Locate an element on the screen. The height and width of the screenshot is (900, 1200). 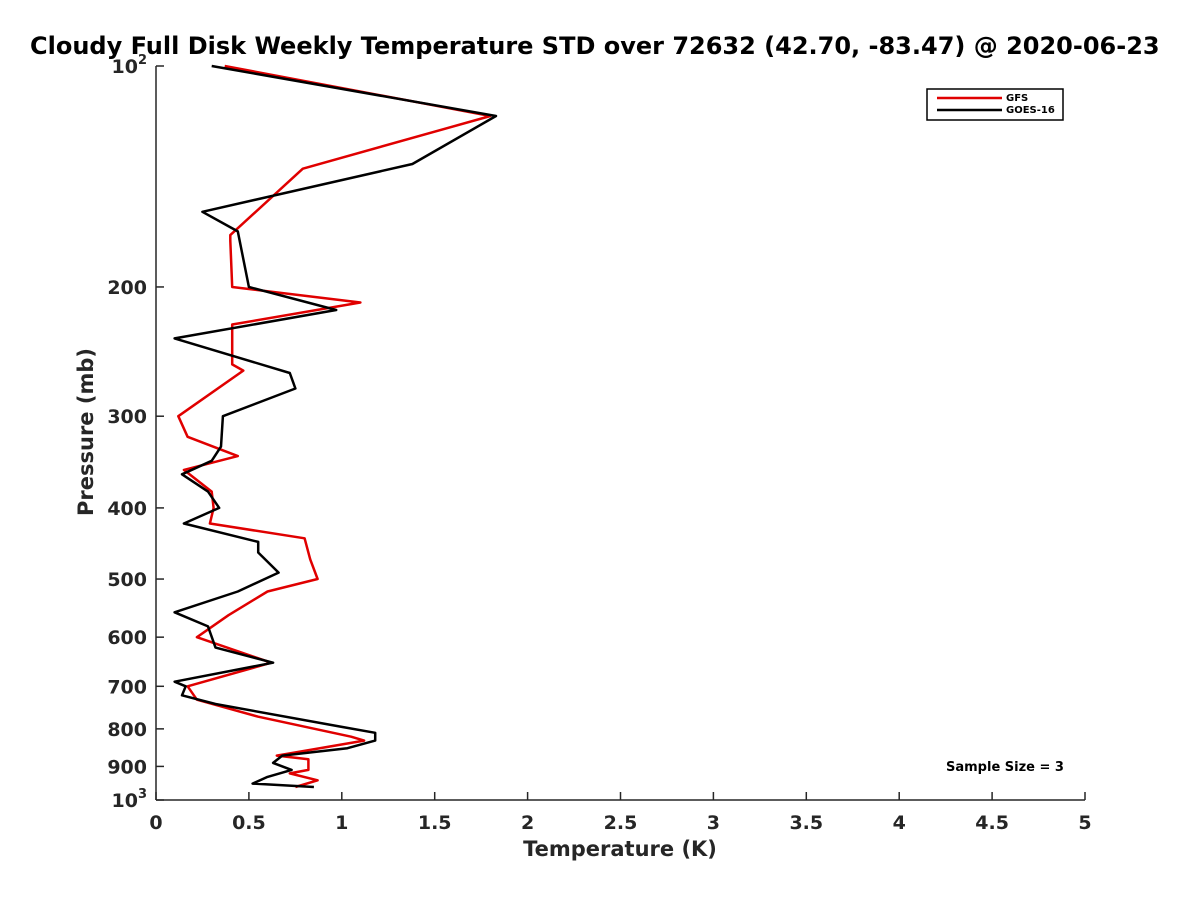
y-tick-label: 200 is located at coordinates (127, 288).